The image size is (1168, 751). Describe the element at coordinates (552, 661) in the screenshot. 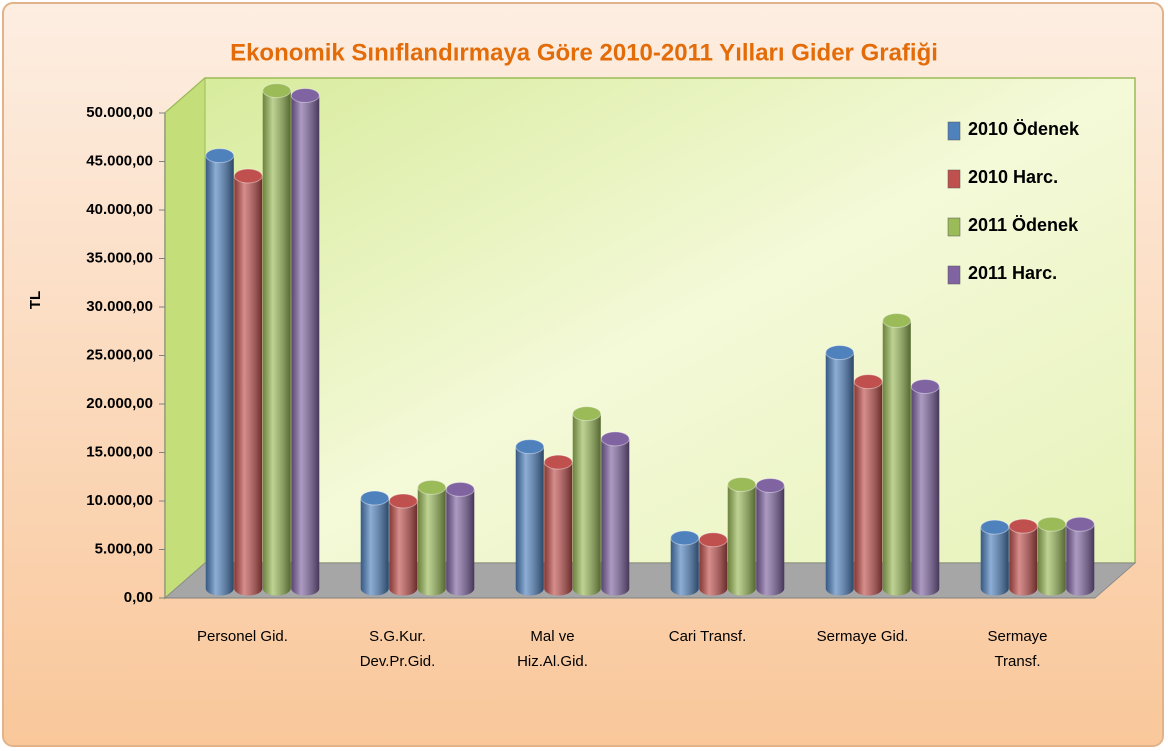

I see `x-tick-line: Hiz.Al.Gid.` at that location.